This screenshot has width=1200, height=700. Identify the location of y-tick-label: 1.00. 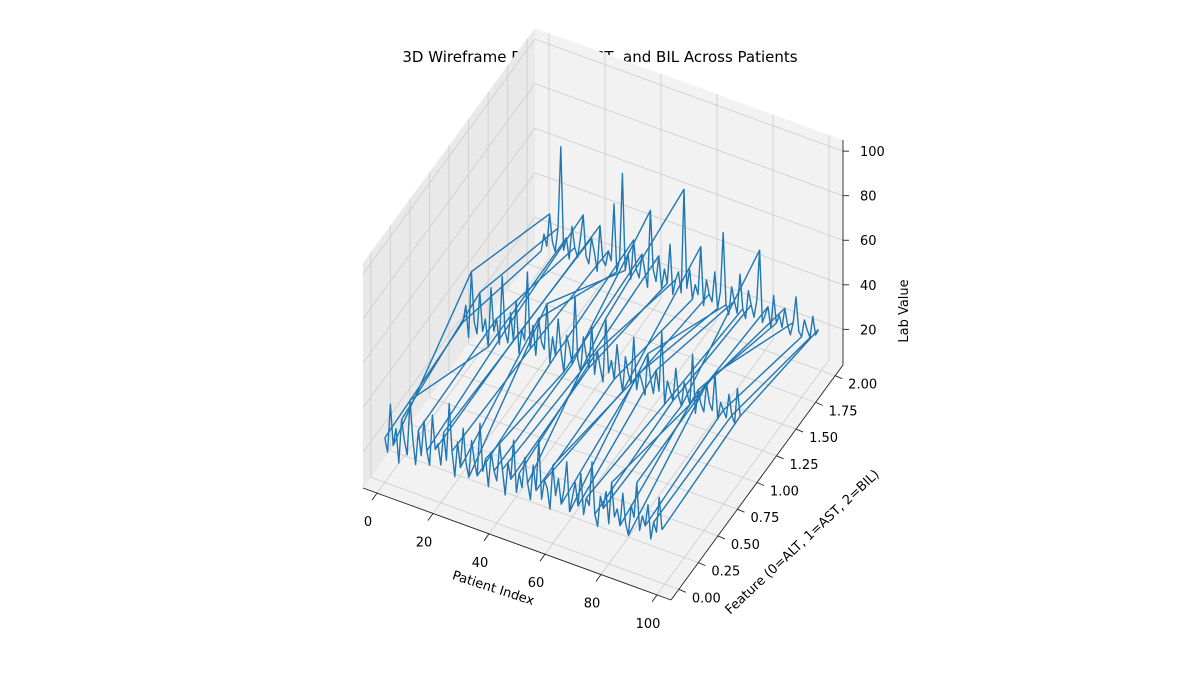
(784, 492).